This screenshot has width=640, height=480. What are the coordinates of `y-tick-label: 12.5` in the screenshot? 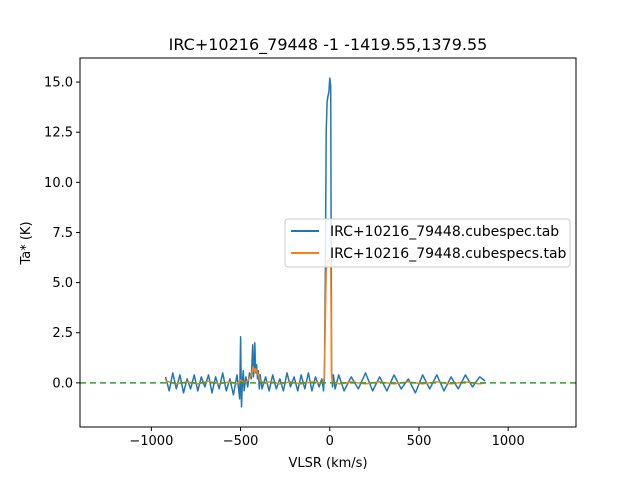 It's located at (58, 133).